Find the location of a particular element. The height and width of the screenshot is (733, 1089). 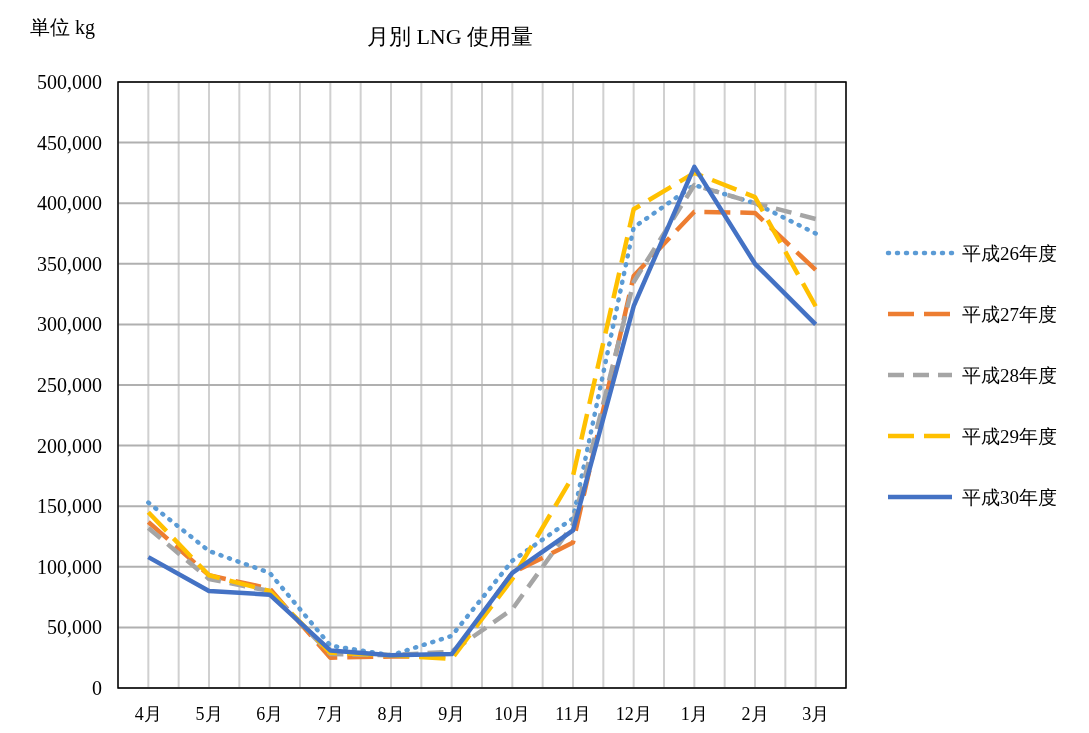

y-tick-label: 150,000 is located at coordinates (69, 506).